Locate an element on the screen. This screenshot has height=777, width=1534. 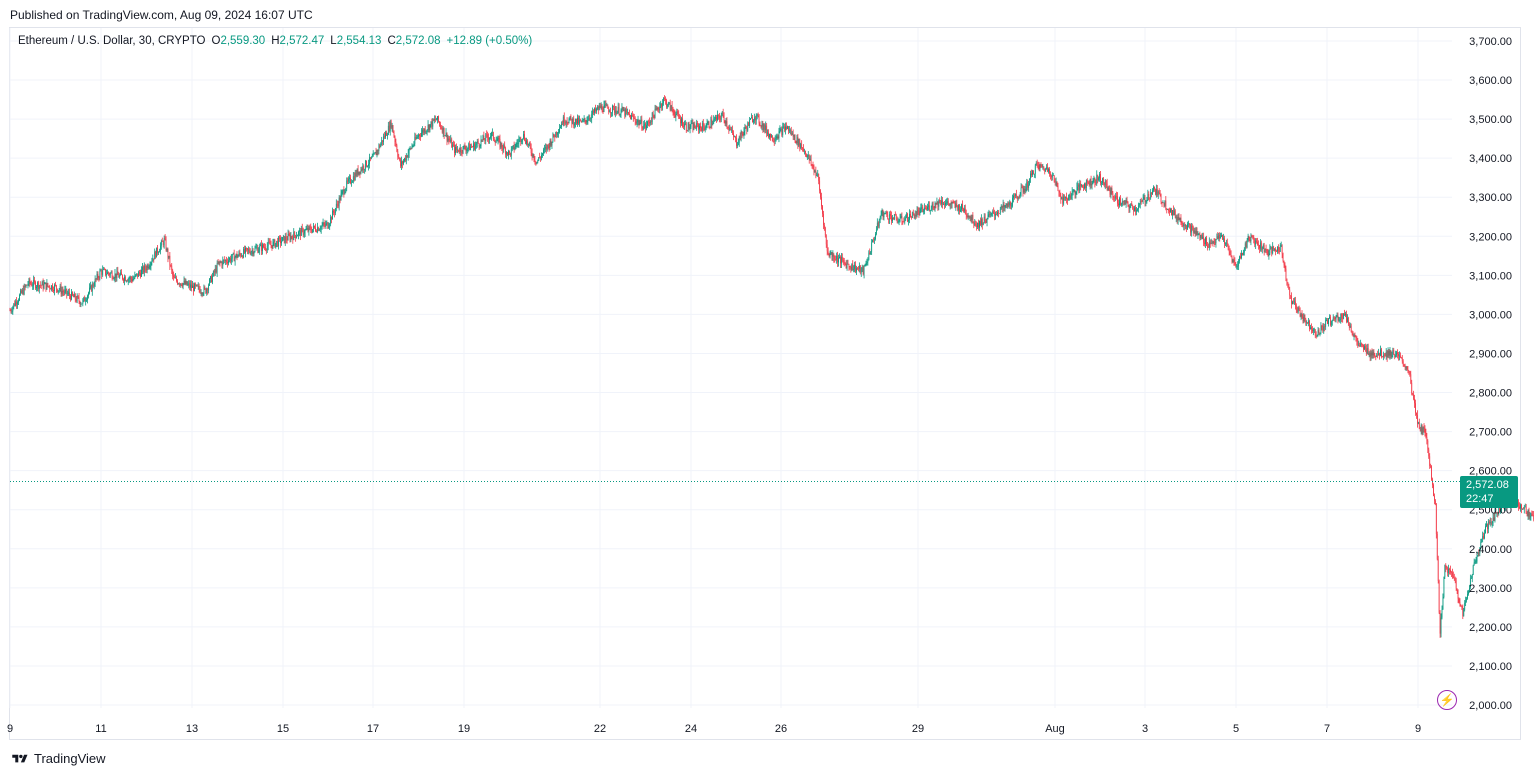
lightning-bolt-icon: ⚡ is located at coordinates (1447, 700).